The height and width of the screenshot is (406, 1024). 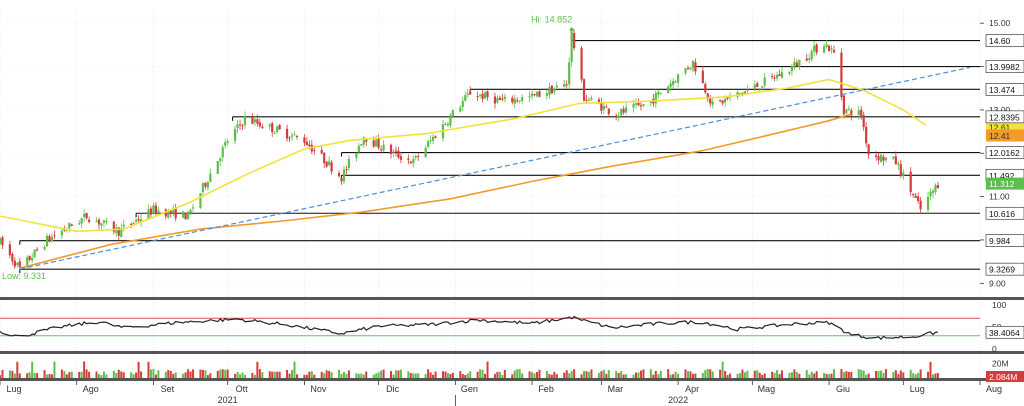 I want to click on volume-axis-label: 20M, so click(x=1000, y=364).